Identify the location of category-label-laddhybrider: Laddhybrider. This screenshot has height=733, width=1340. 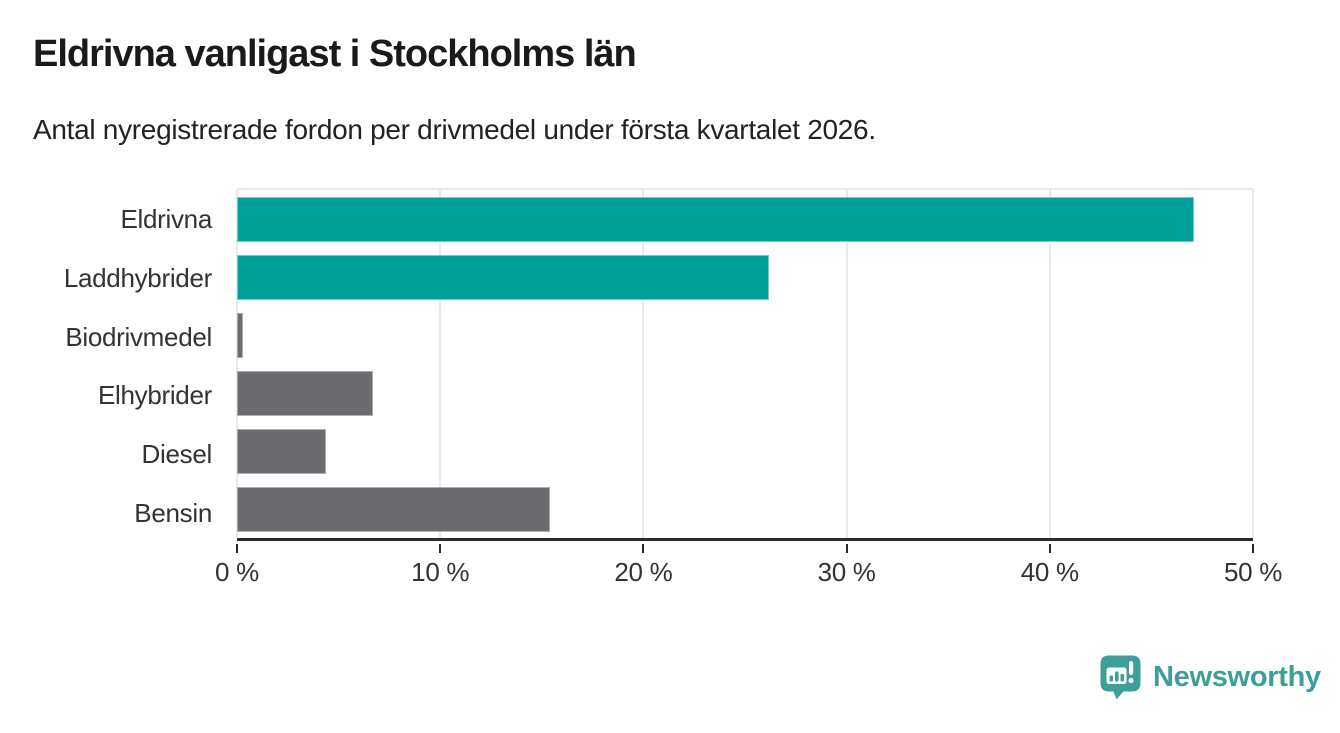
(137, 277).